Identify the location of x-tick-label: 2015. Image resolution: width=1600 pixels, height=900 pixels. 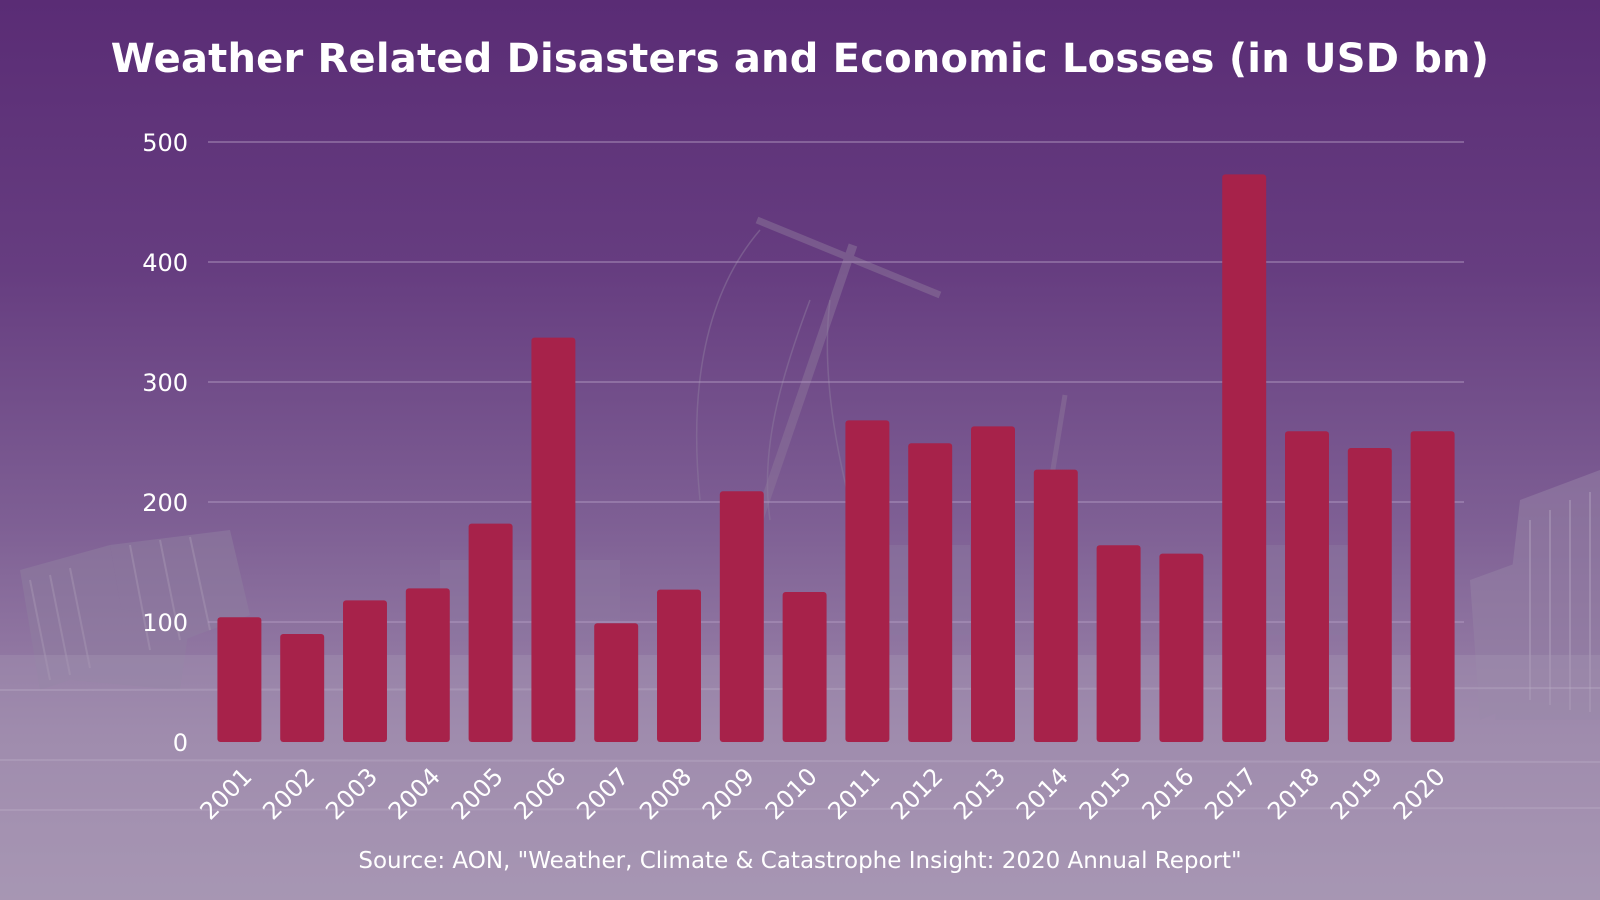
(1105, 793).